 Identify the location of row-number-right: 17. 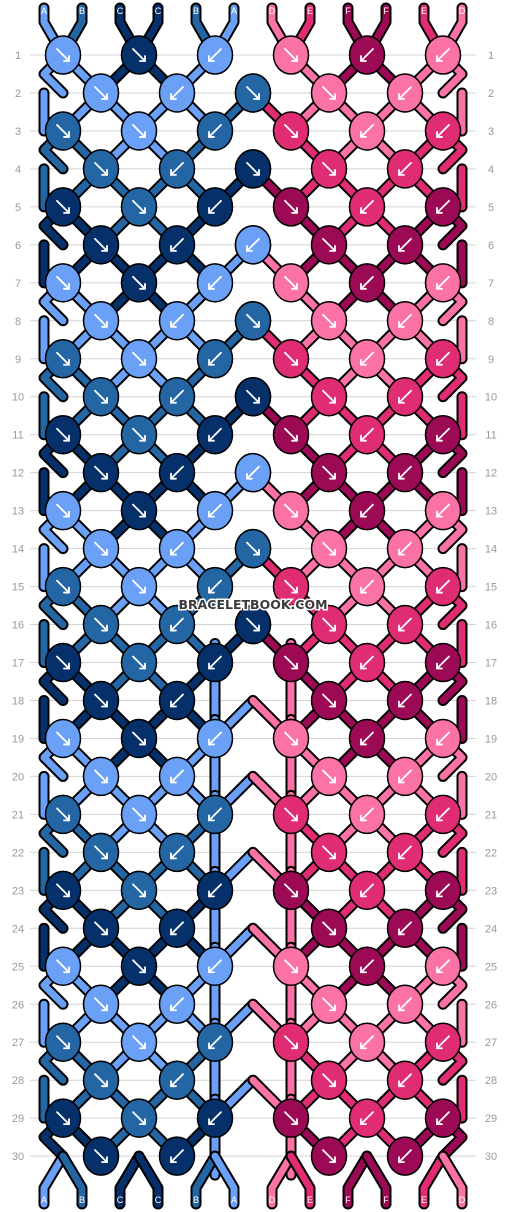
(491, 664).